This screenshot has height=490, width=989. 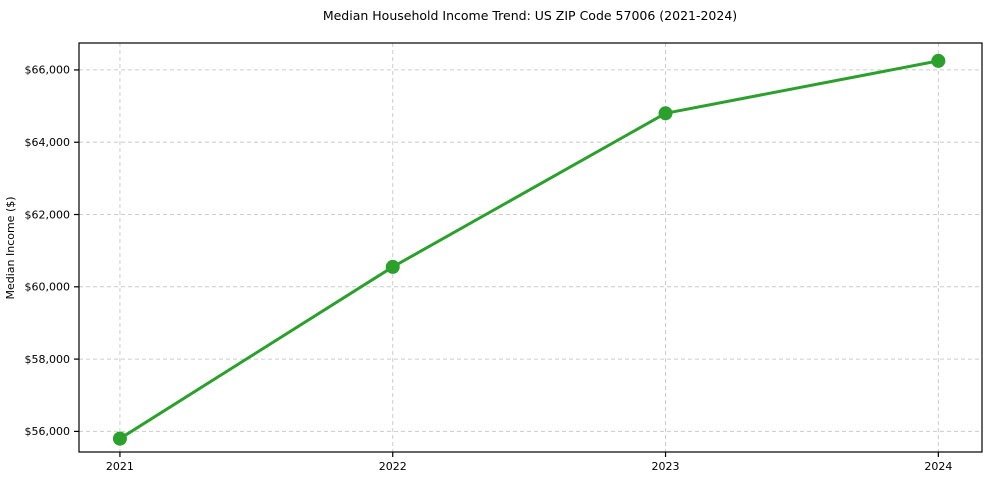 What do you see at coordinates (48, 359) in the screenshot?
I see `y-tick-label: $58,000` at bounding box center [48, 359].